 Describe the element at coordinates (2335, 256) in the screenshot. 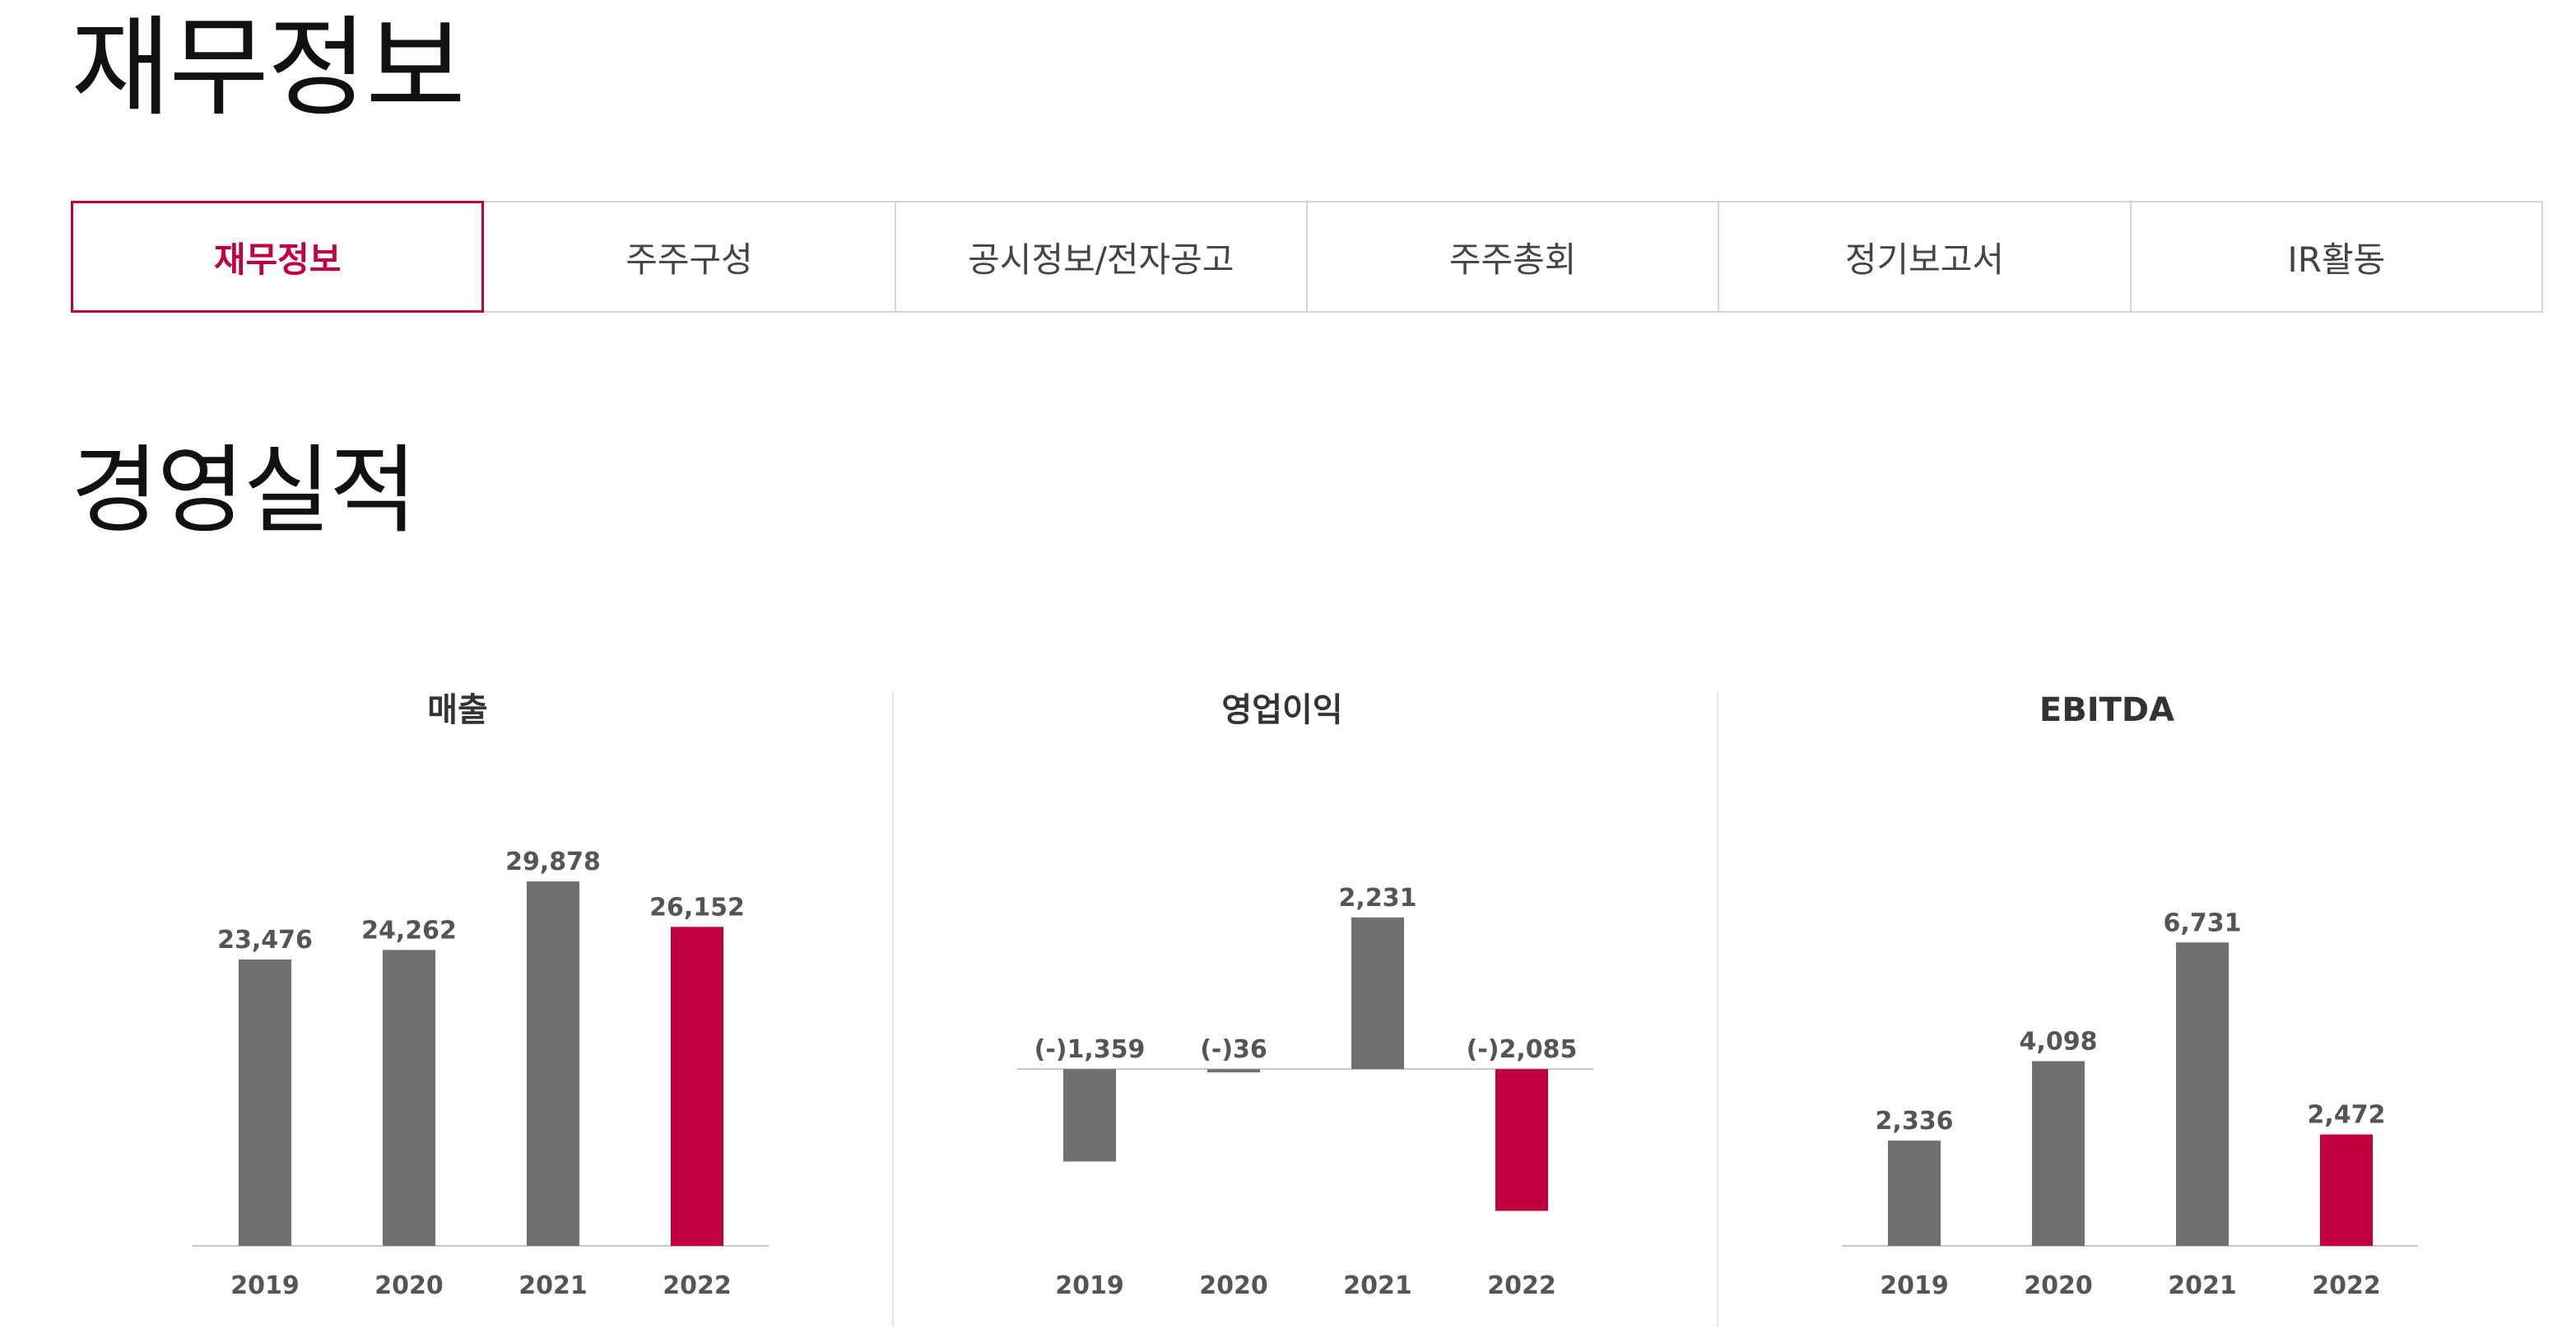

I see `tab-ir-activity: IR활동` at that location.